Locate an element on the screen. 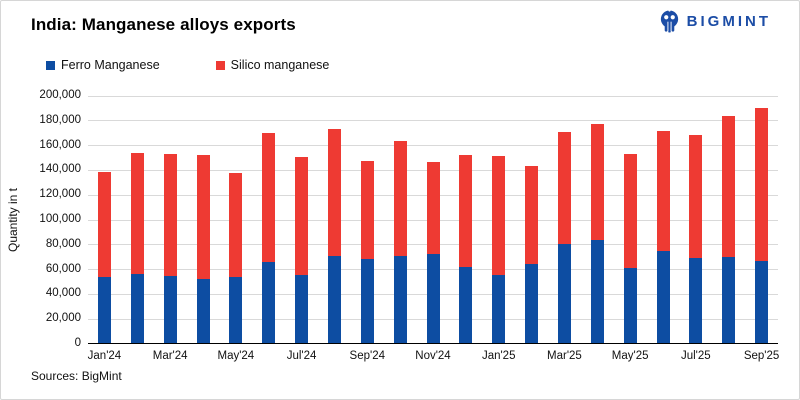  bar-segment-silico-Aug'24 is located at coordinates (334, 192).